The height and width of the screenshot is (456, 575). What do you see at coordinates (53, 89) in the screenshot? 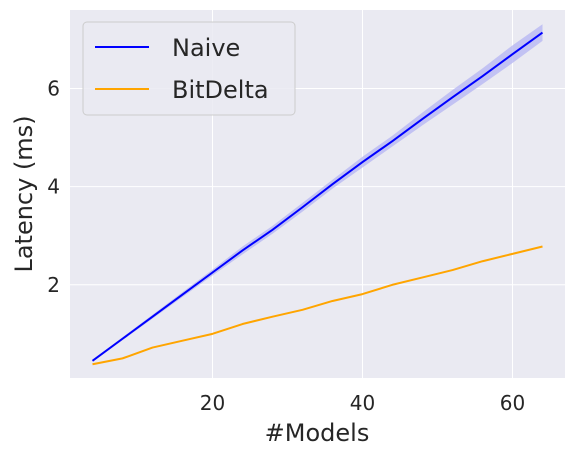
I see `y-tick-label: 6` at bounding box center [53, 89].